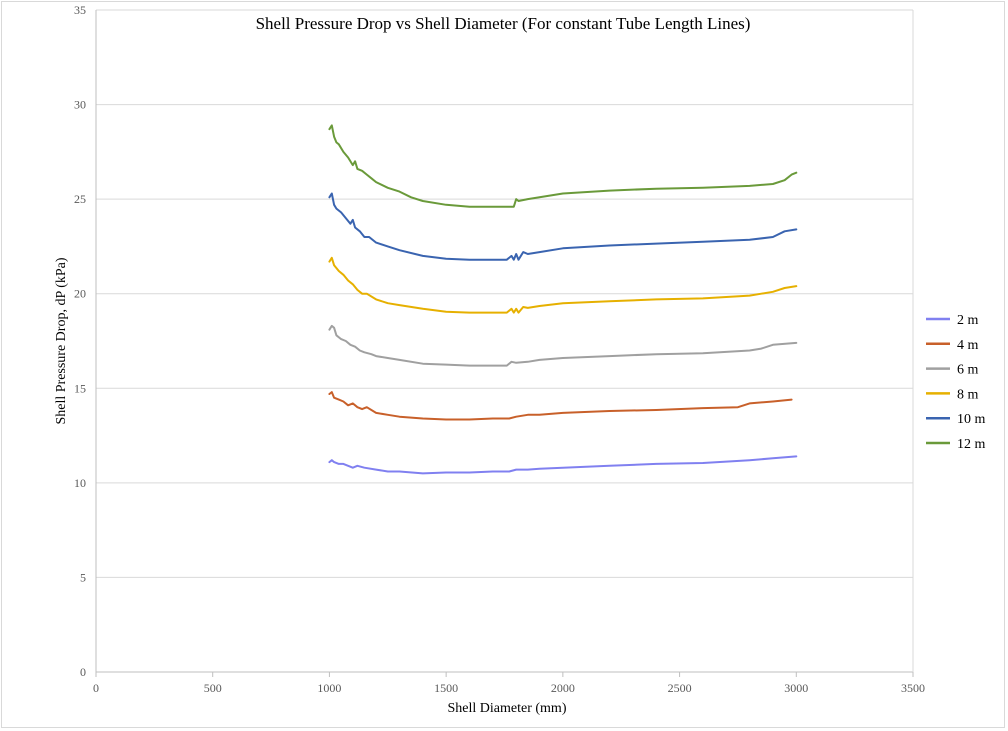  I want to click on y-tick-label: 20, so click(80, 294).